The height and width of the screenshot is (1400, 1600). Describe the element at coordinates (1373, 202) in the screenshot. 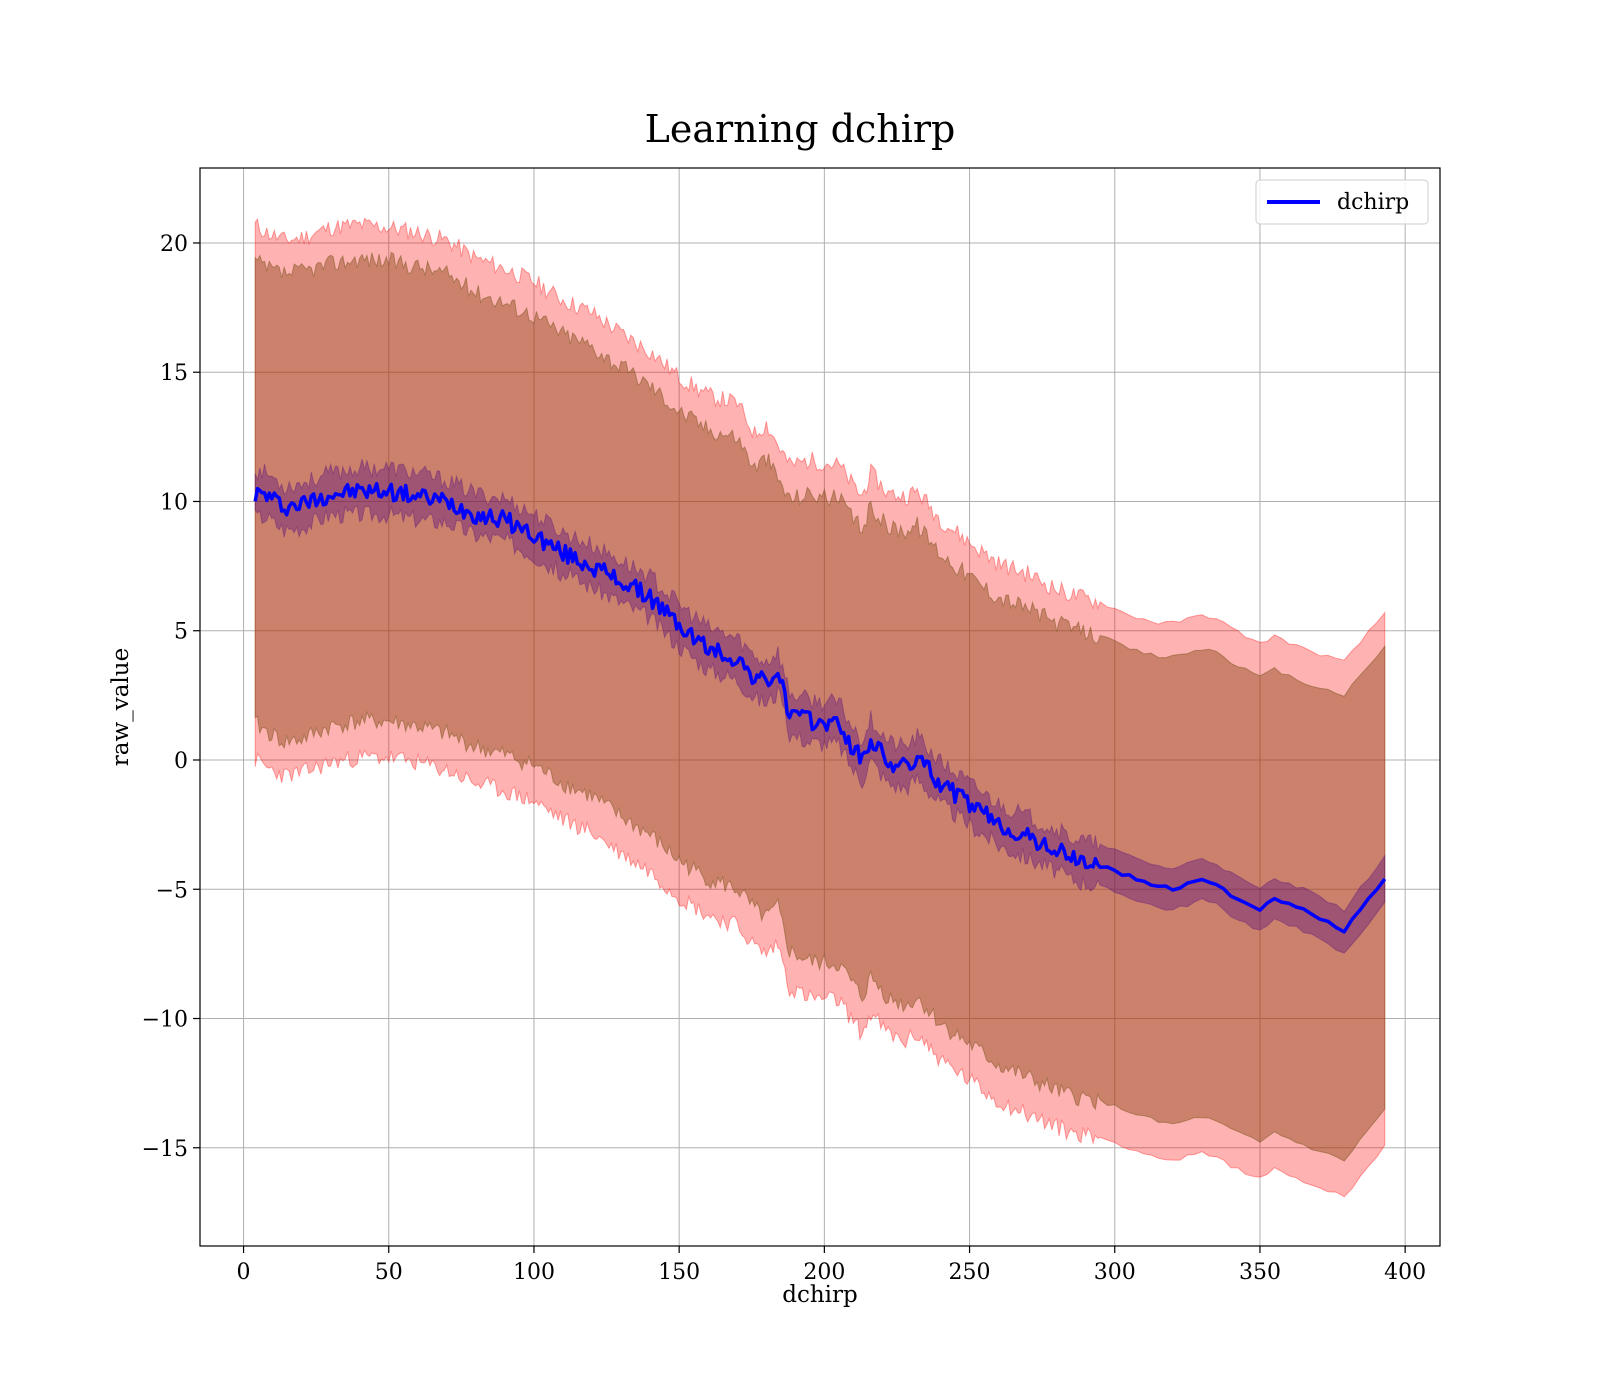

I see `legend-label: dchirp` at that location.